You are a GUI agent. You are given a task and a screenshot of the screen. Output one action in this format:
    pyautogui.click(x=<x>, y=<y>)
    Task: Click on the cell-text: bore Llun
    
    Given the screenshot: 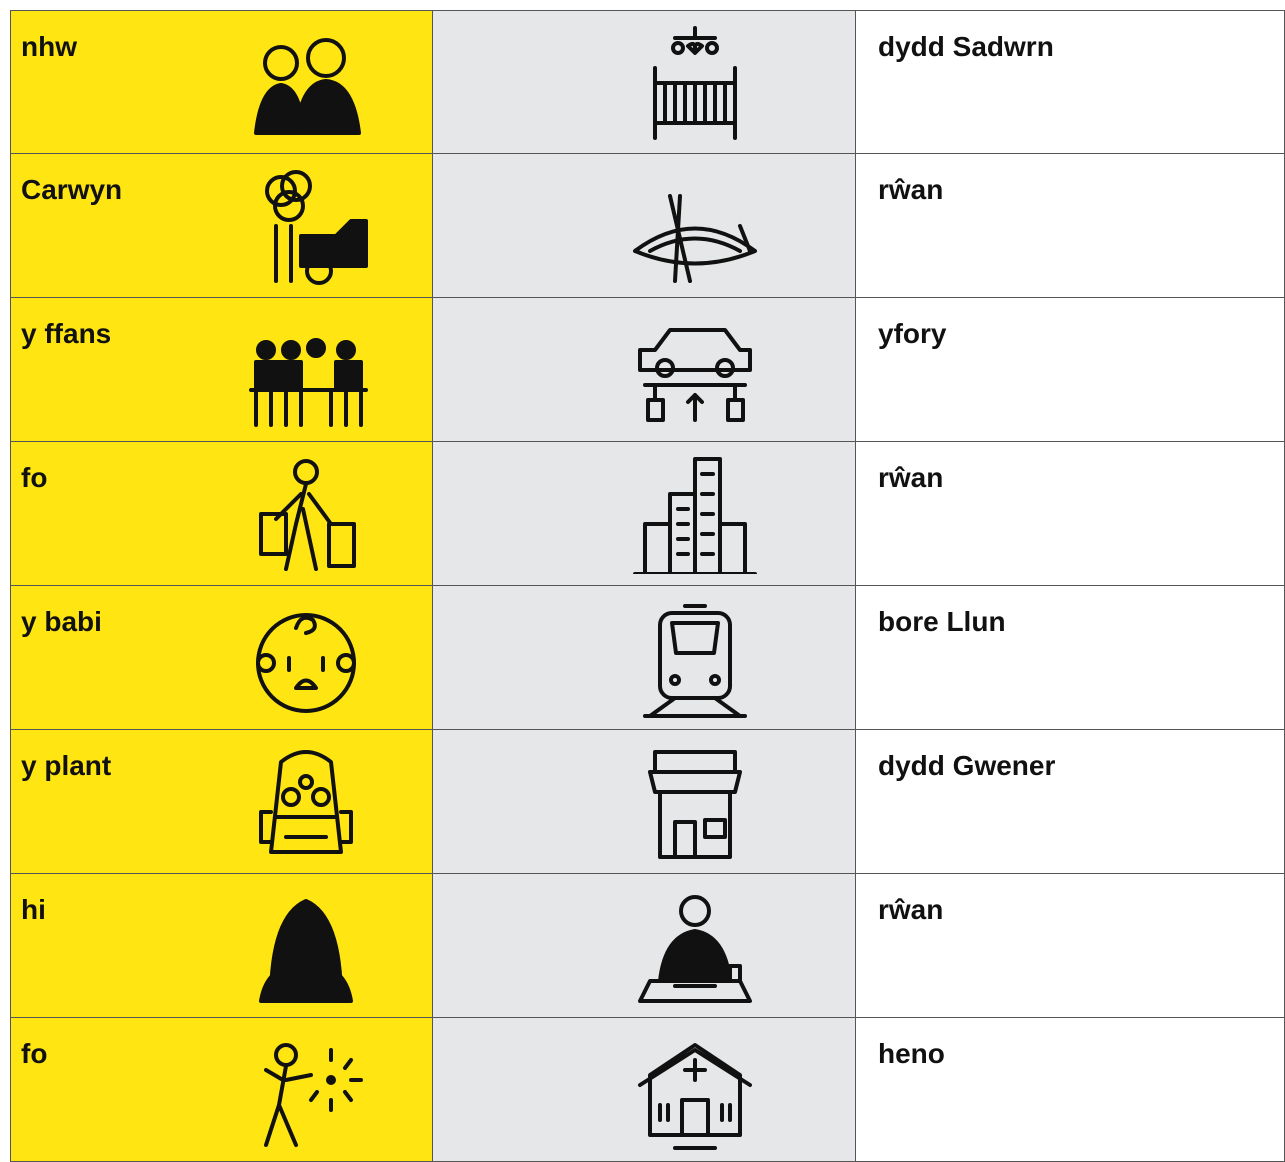 What is the action you would take?
    pyautogui.click(x=942, y=621)
    